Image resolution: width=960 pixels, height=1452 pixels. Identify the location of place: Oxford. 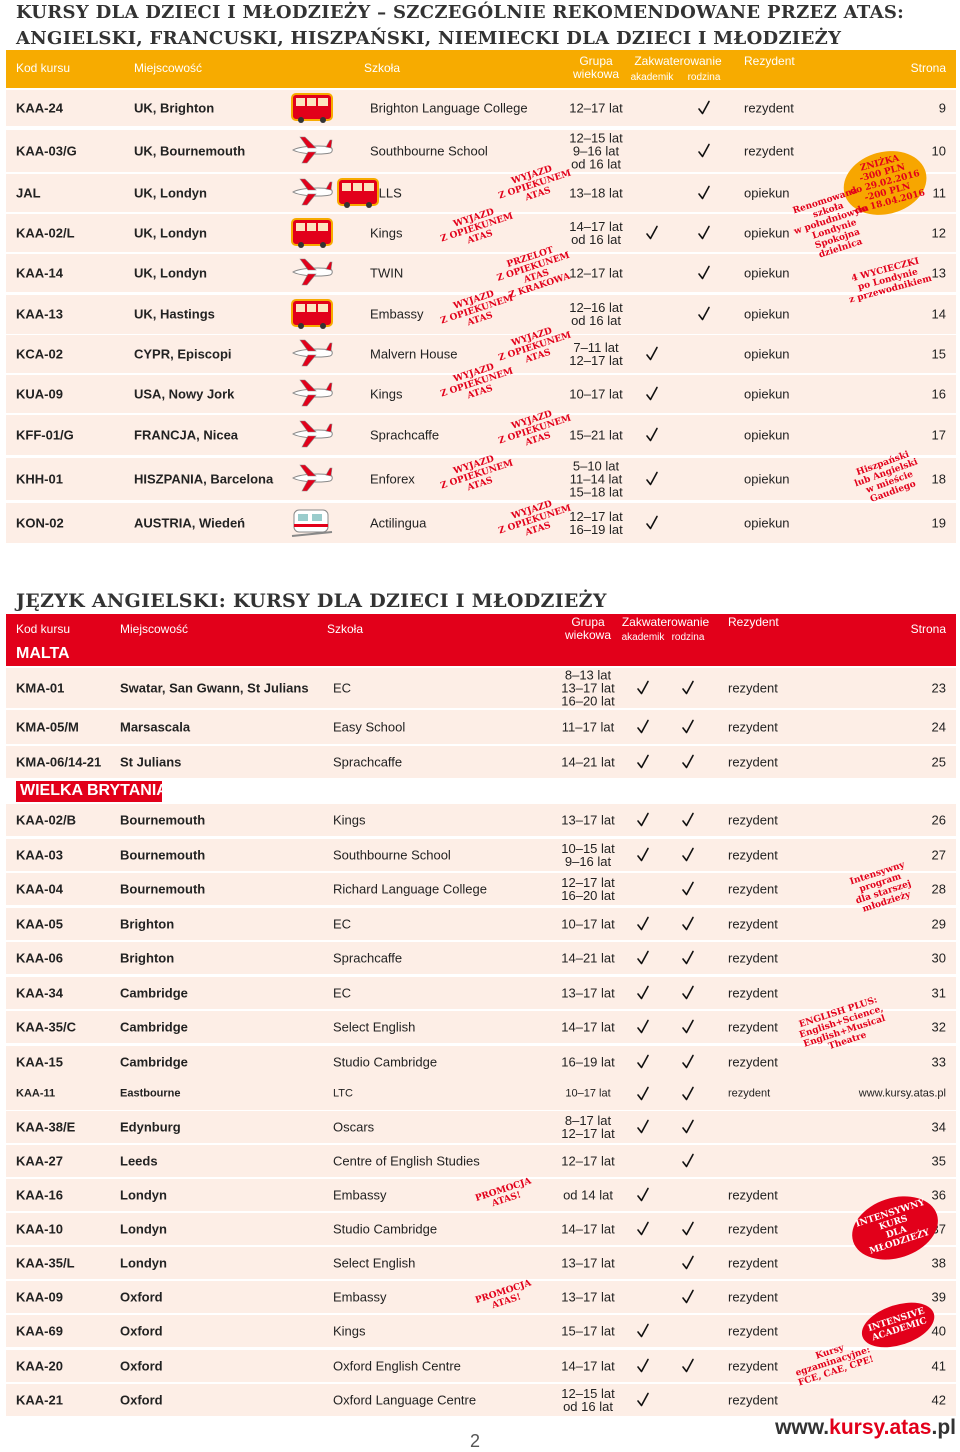
(141, 1297).